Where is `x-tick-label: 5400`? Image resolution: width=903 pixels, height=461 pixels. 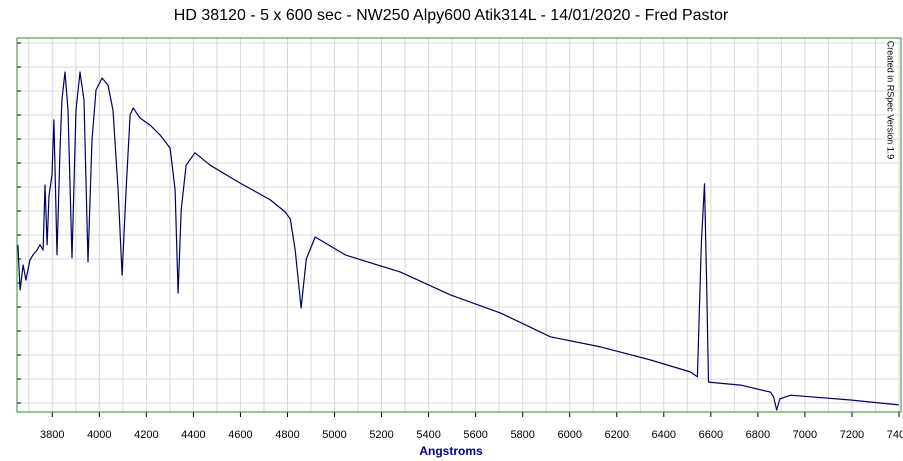 x-tick-label: 5400 is located at coordinates (428, 435).